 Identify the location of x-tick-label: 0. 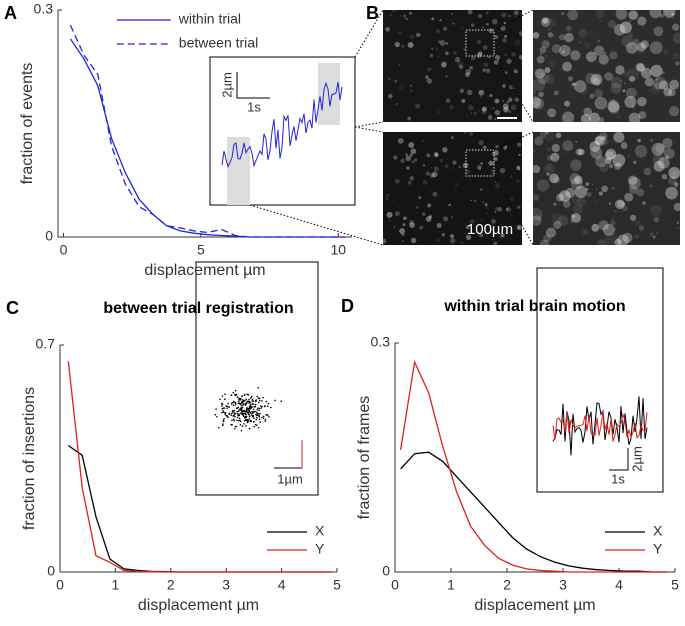
(64, 250).